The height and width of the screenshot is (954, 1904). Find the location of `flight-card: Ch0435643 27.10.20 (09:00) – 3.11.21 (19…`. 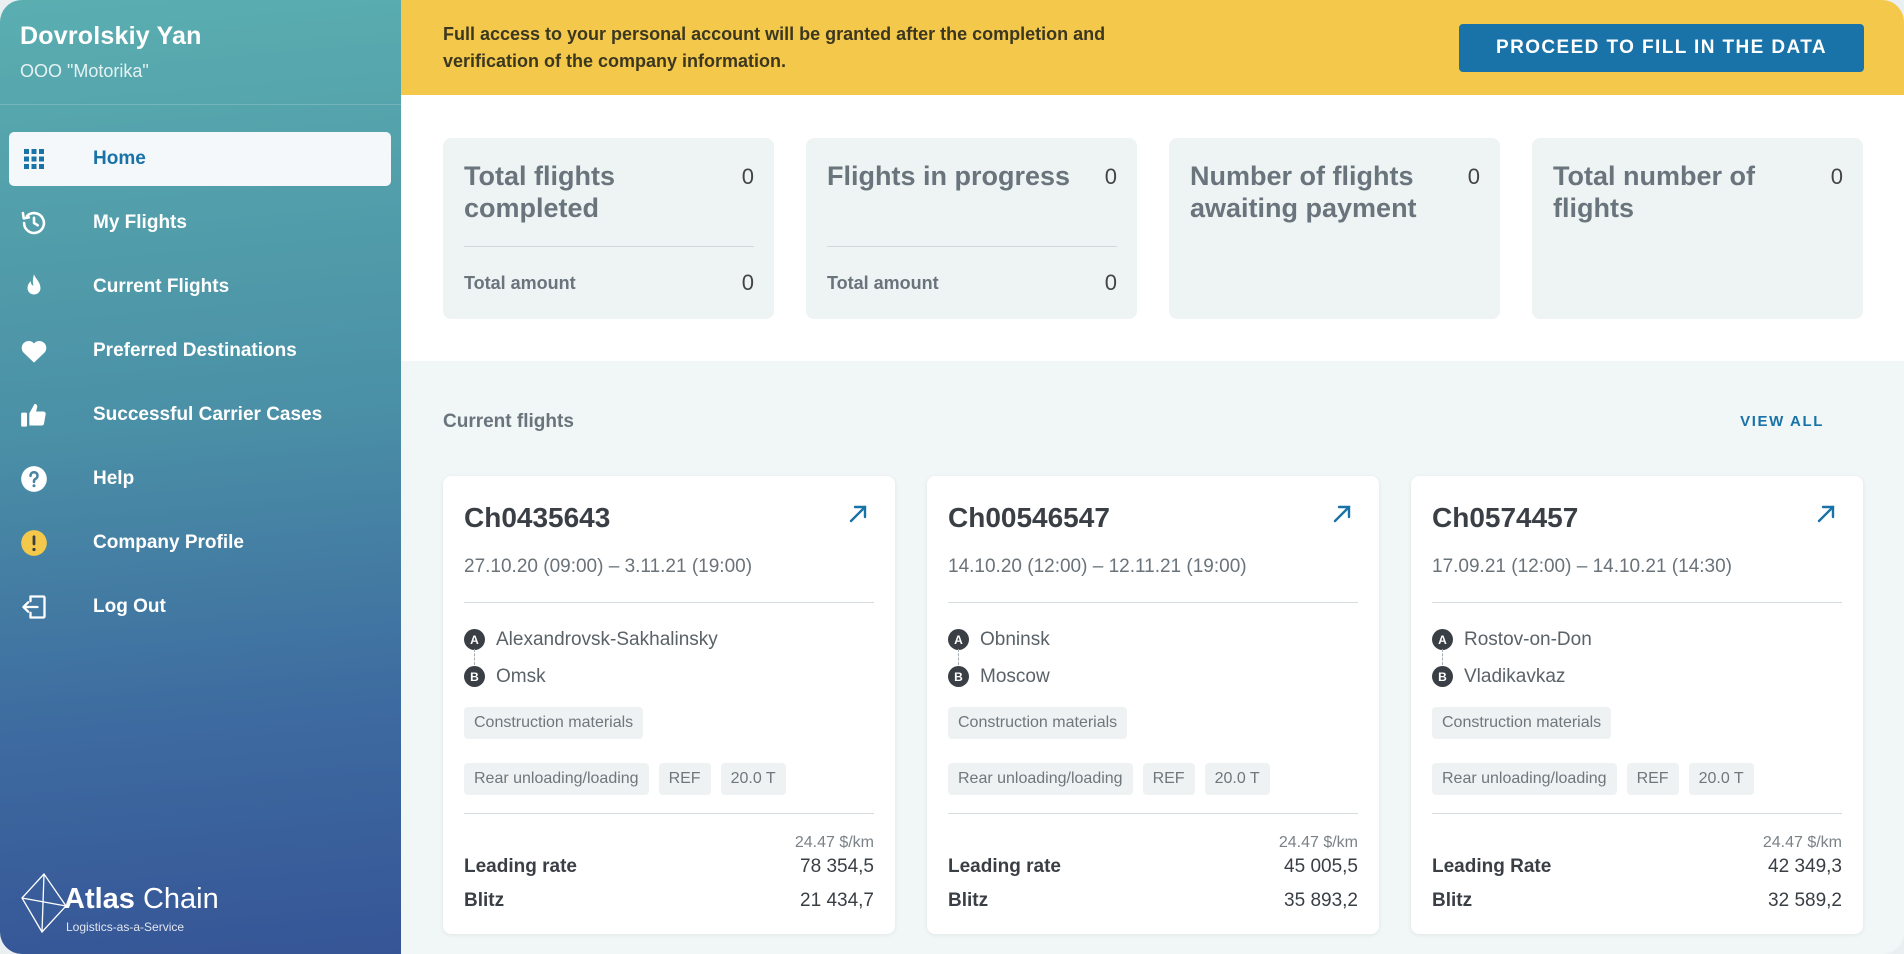

flight-card: Ch0435643 27.10.20 (09:00) – 3.11.21 (19… is located at coordinates (669, 705).